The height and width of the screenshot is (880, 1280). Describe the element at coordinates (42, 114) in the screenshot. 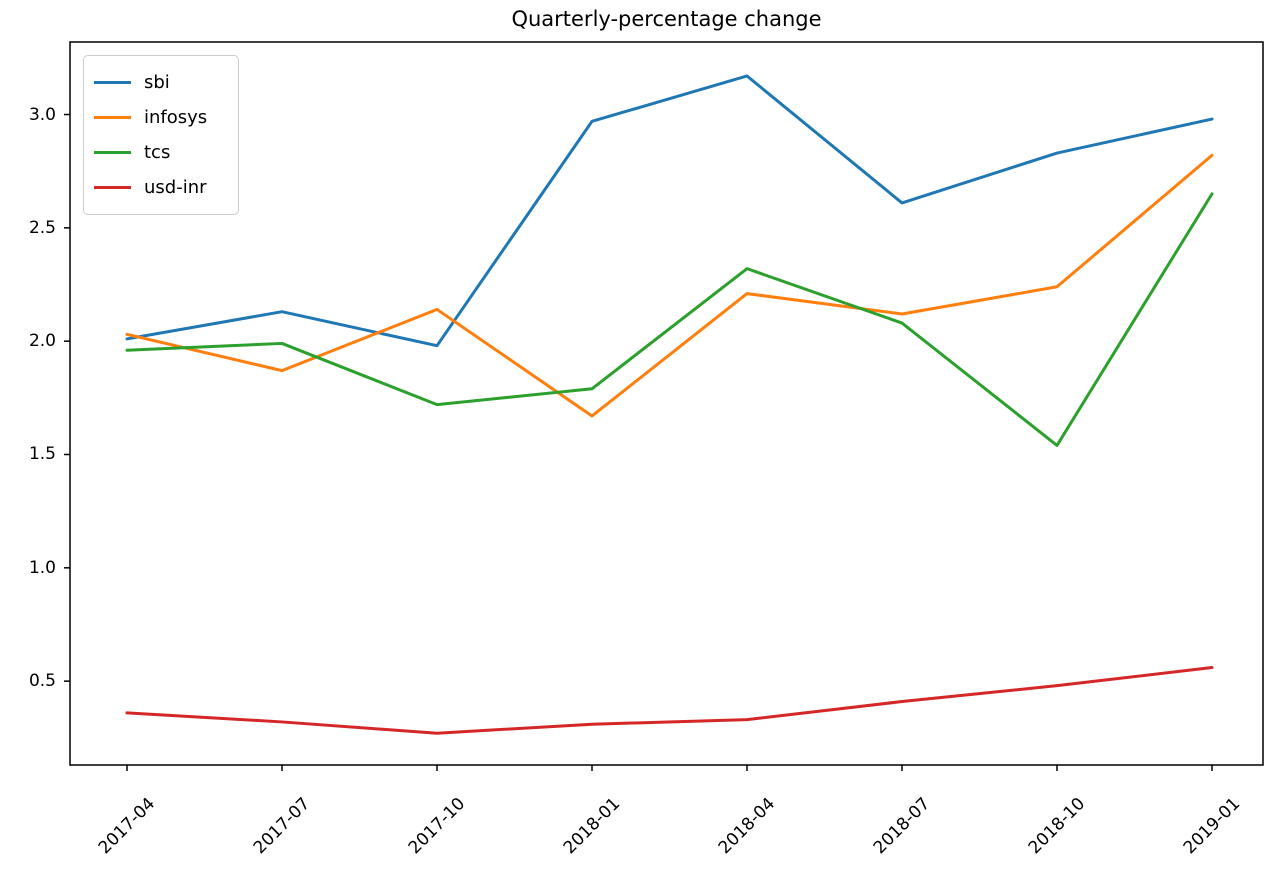

I see `y-tick-label: 3.0` at that location.